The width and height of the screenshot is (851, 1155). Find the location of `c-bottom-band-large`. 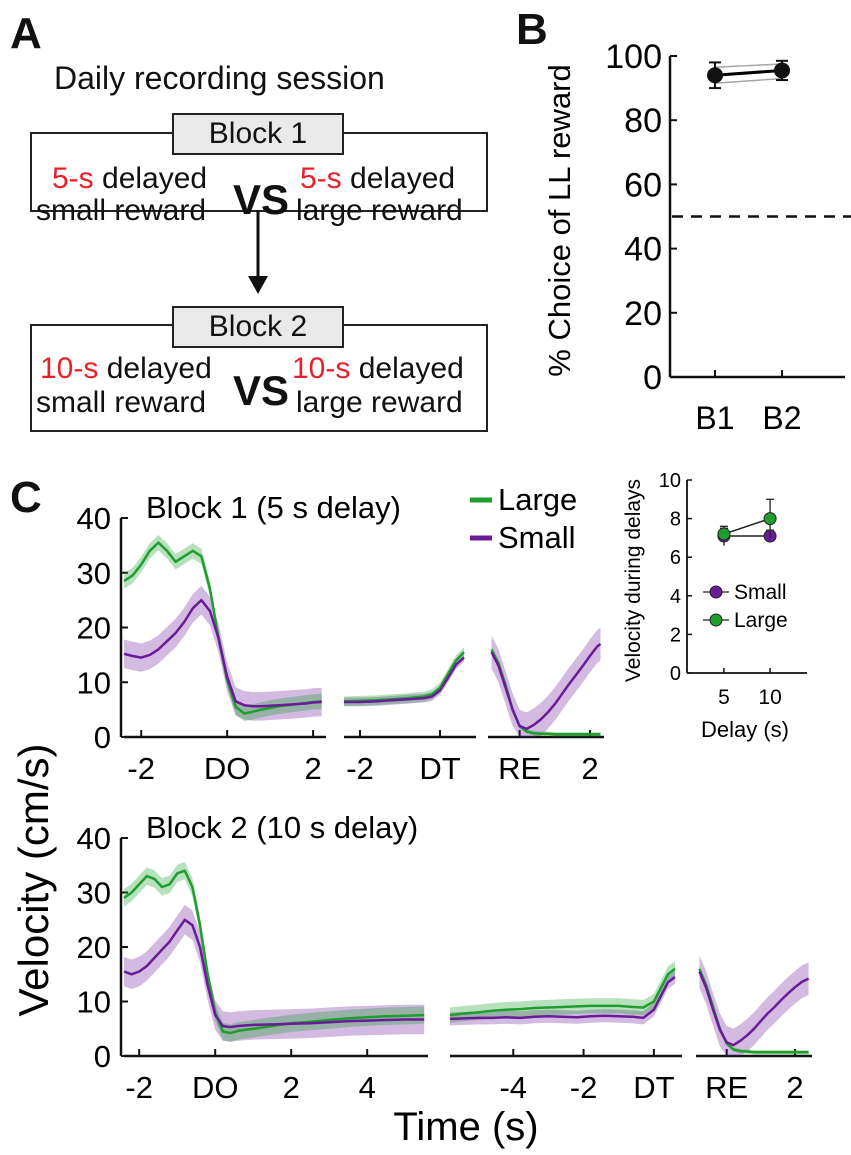

c-bottom-band-large is located at coordinates (562, 992).